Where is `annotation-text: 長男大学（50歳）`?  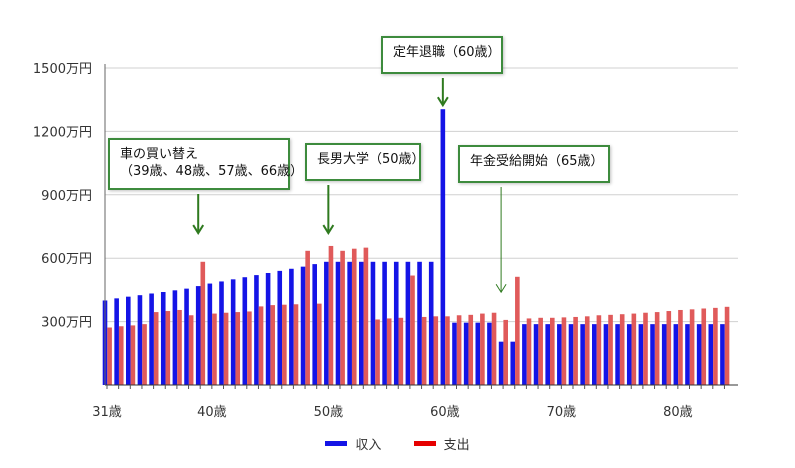
annotation-text: 長男大学（50歳） is located at coordinates (371, 159).